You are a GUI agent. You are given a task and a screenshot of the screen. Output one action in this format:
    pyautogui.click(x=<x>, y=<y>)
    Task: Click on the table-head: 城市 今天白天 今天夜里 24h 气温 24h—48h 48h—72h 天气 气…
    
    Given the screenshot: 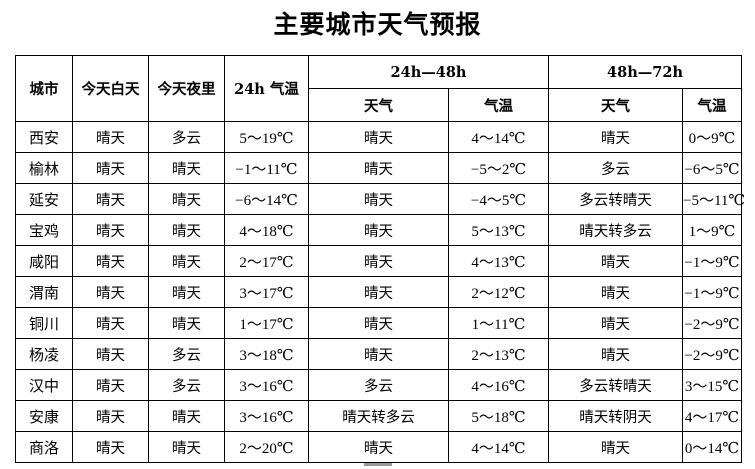 What is the action you would take?
    pyautogui.click(x=379, y=88)
    